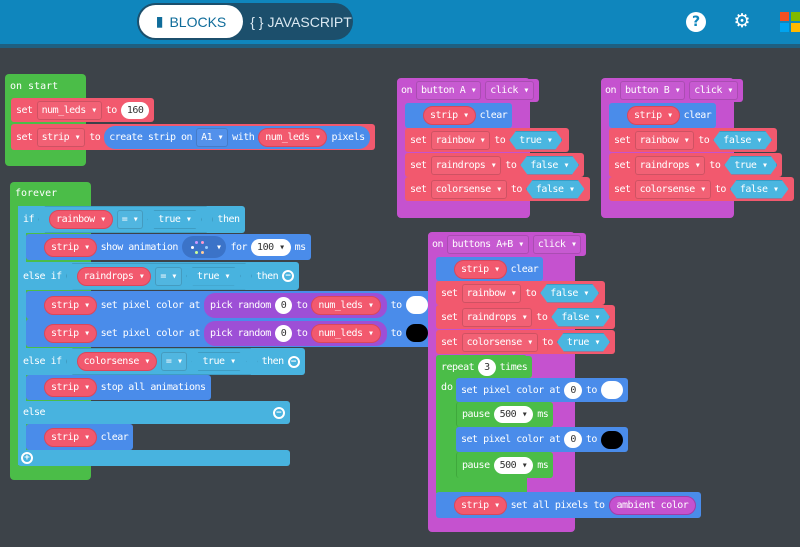  What do you see at coordinates (168, 247) in the screenshot?
I see `show-animation-block: strip ▾ show animation ▾ for 100 ▾ ms` at bounding box center [168, 247].